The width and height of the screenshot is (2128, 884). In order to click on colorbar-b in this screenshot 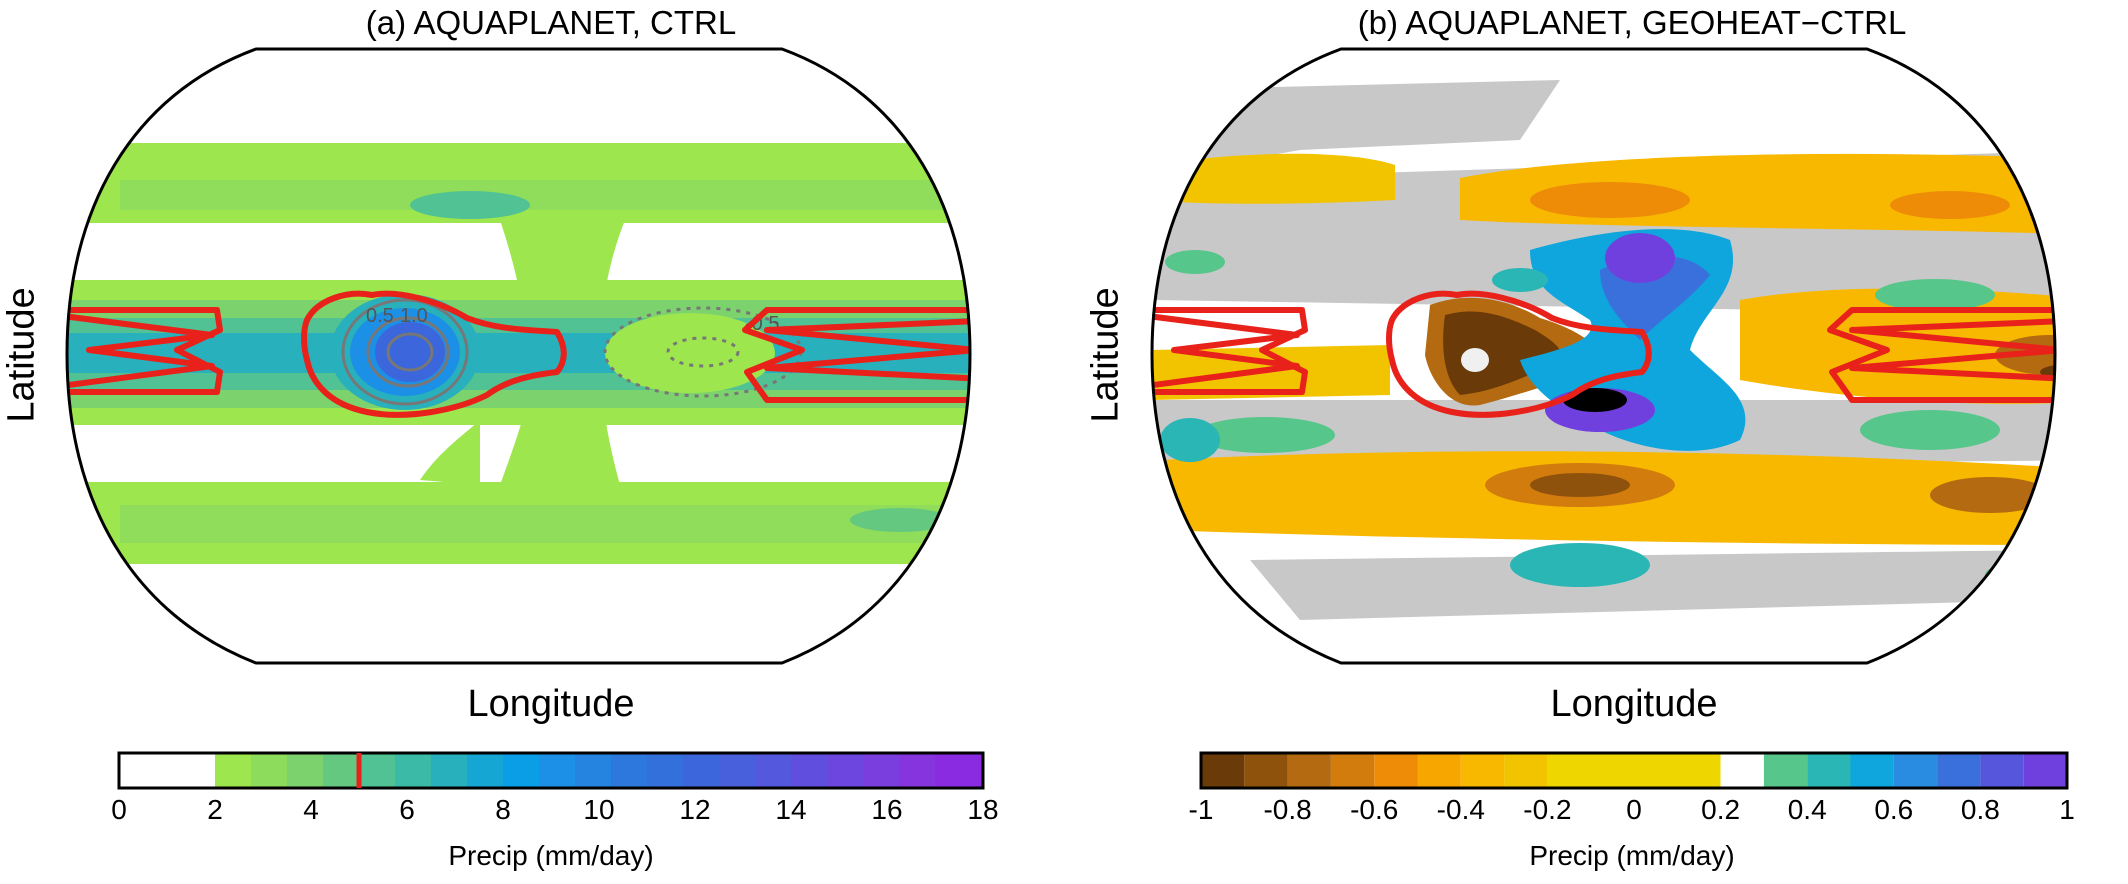, I will do `click(1634, 770)`.